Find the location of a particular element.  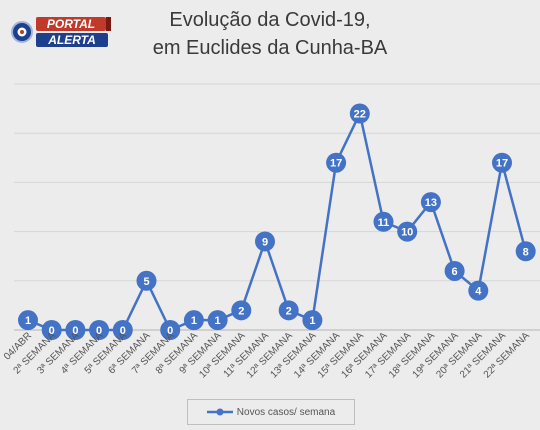

logo-line1: PORTAL is located at coordinates (71, 24).